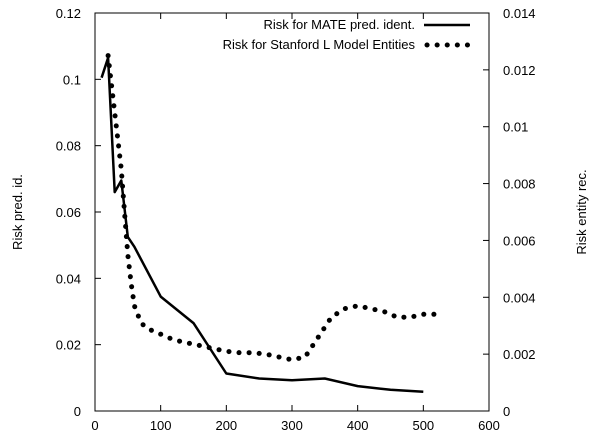 The height and width of the screenshot is (444, 589). I want to click on y2-tick-label: 0.002, so click(519, 354).